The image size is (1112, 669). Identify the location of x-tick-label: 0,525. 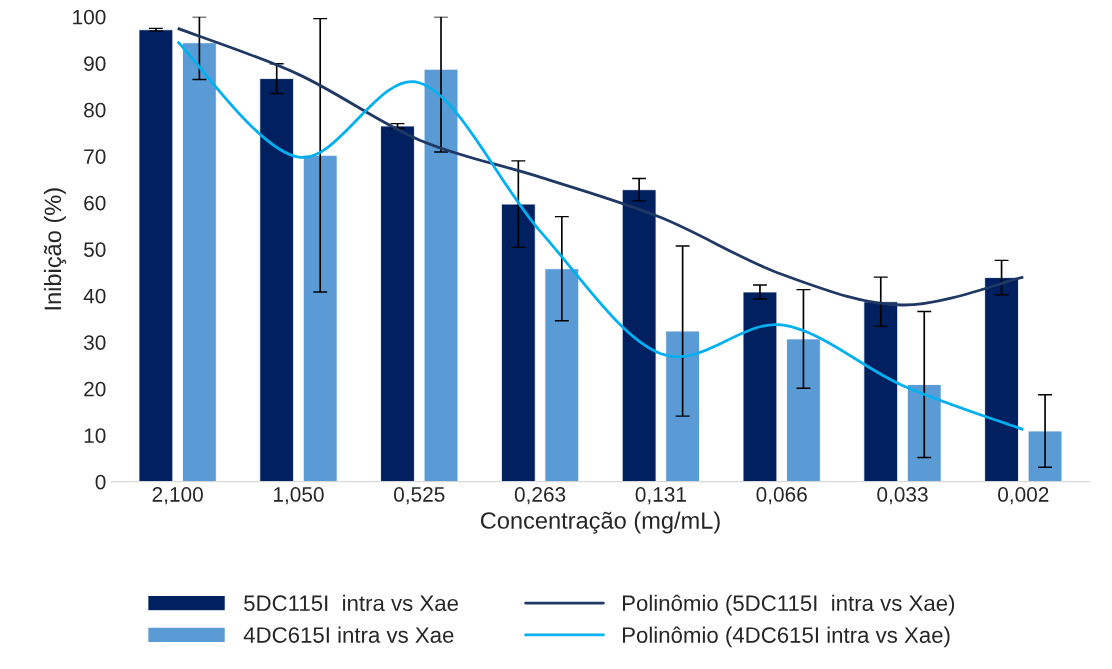
(419, 496).